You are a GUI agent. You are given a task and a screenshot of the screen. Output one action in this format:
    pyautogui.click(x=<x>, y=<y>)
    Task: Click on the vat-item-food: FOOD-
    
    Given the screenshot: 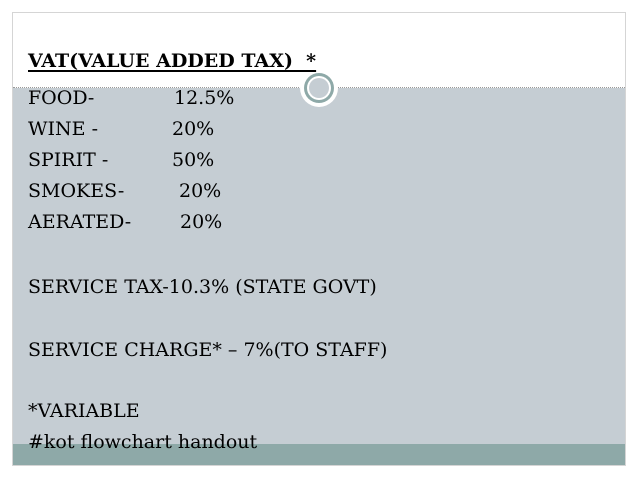 What is the action you would take?
    pyautogui.click(x=61, y=98)
    